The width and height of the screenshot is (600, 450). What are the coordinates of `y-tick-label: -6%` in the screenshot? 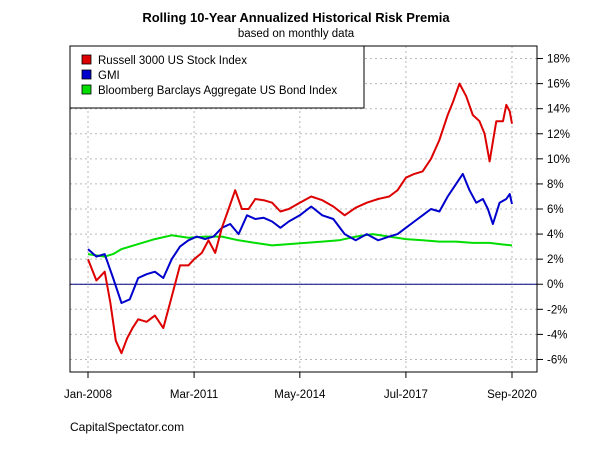 It's located at (557, 360).